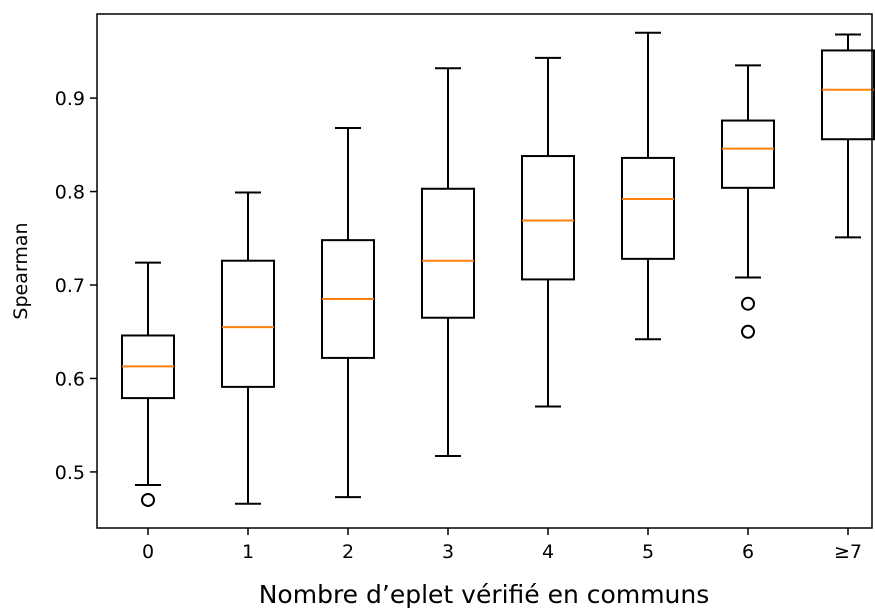  I want to click on y-tick-label: 0.7, so click(70, 286).